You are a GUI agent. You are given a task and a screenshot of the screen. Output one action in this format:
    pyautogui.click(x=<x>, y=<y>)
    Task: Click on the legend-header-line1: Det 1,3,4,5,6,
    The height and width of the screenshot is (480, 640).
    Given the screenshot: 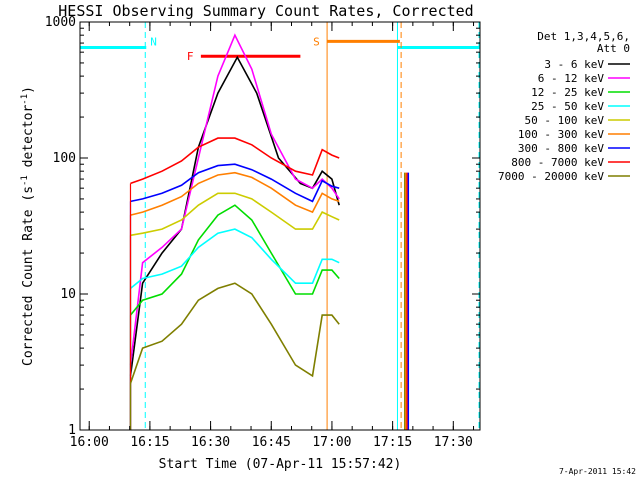 What is the action you would take?
    pyautogui.click(x=583, y=36)
    